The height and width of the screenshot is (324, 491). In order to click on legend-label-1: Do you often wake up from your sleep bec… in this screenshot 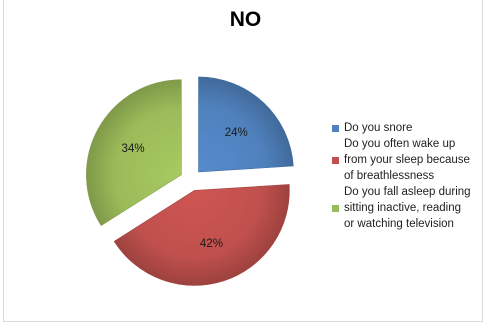, I will do `click(407, 160)`.